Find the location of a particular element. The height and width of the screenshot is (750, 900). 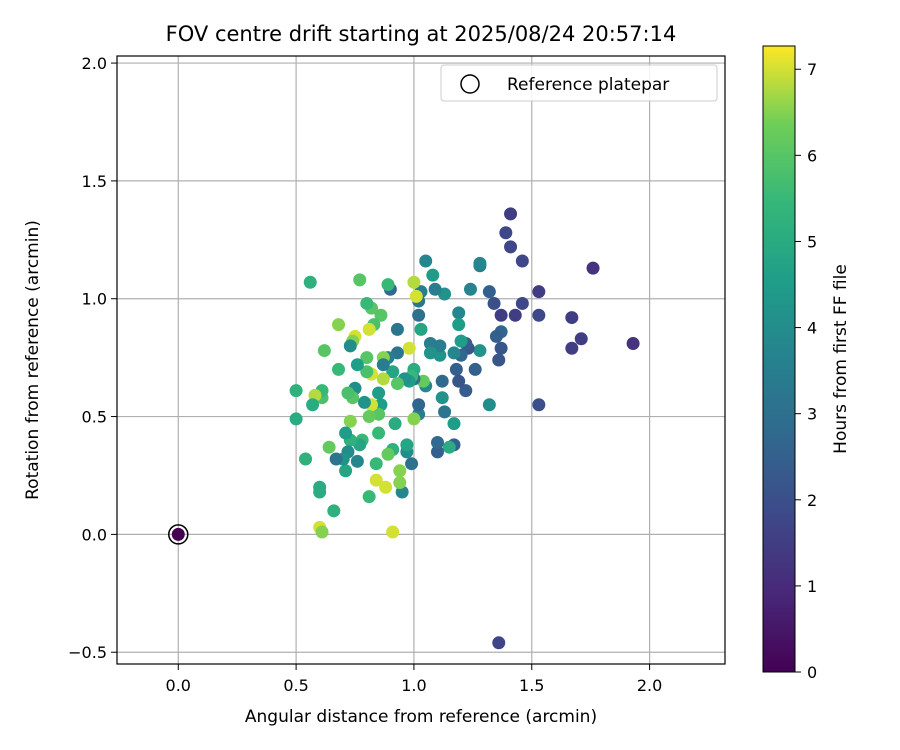

y-axis-label: Rotation from reference (arcmin) is located at coordinates (33, 360).